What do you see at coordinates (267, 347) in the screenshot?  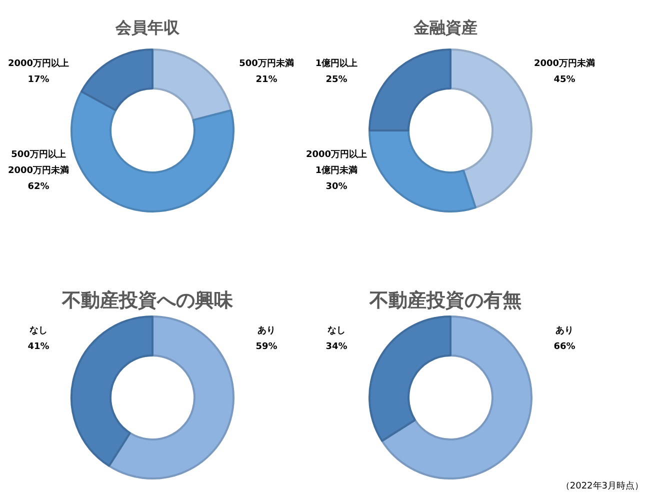 I see `data-label: 59%` at bounding box center [267, 347].